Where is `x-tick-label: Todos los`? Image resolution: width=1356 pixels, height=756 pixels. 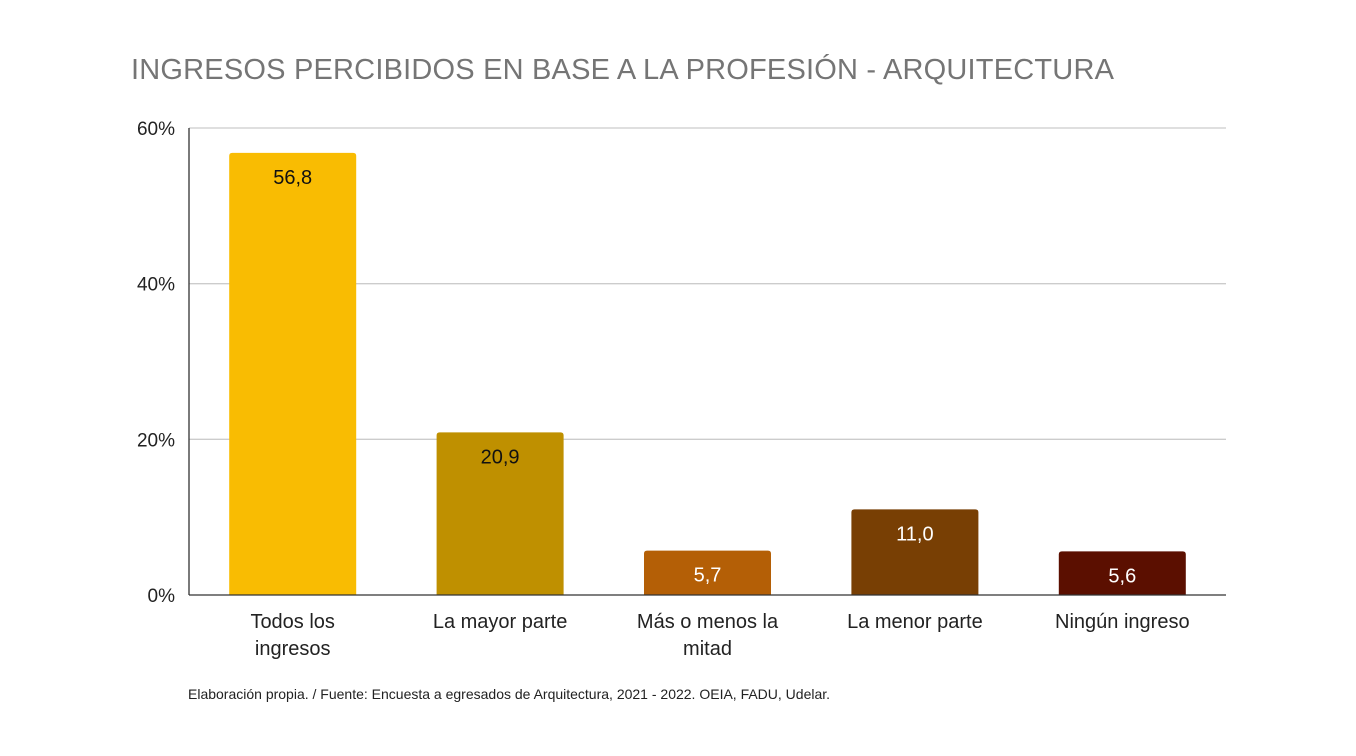 x-tick-label: Todos los is located at coordinates (292, 622).